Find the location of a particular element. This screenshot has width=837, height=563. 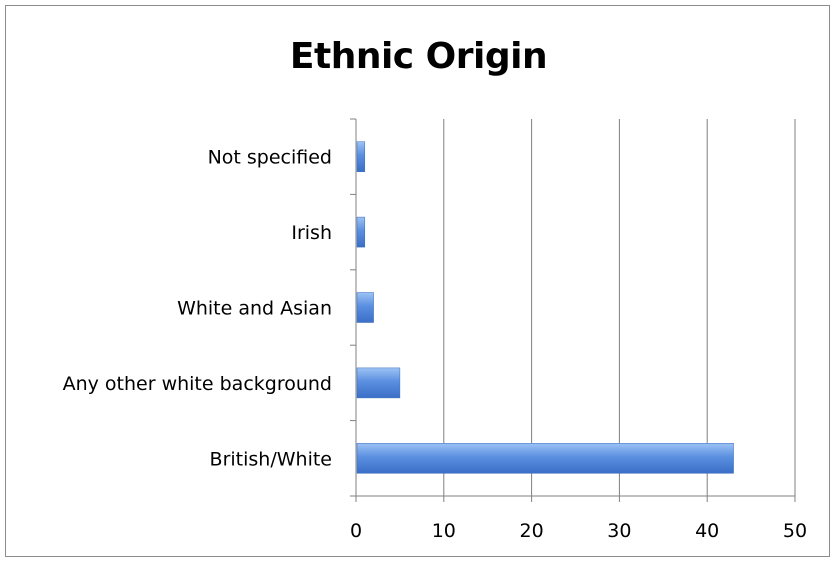

category-label: Irish is located at coordinates (311, 233).